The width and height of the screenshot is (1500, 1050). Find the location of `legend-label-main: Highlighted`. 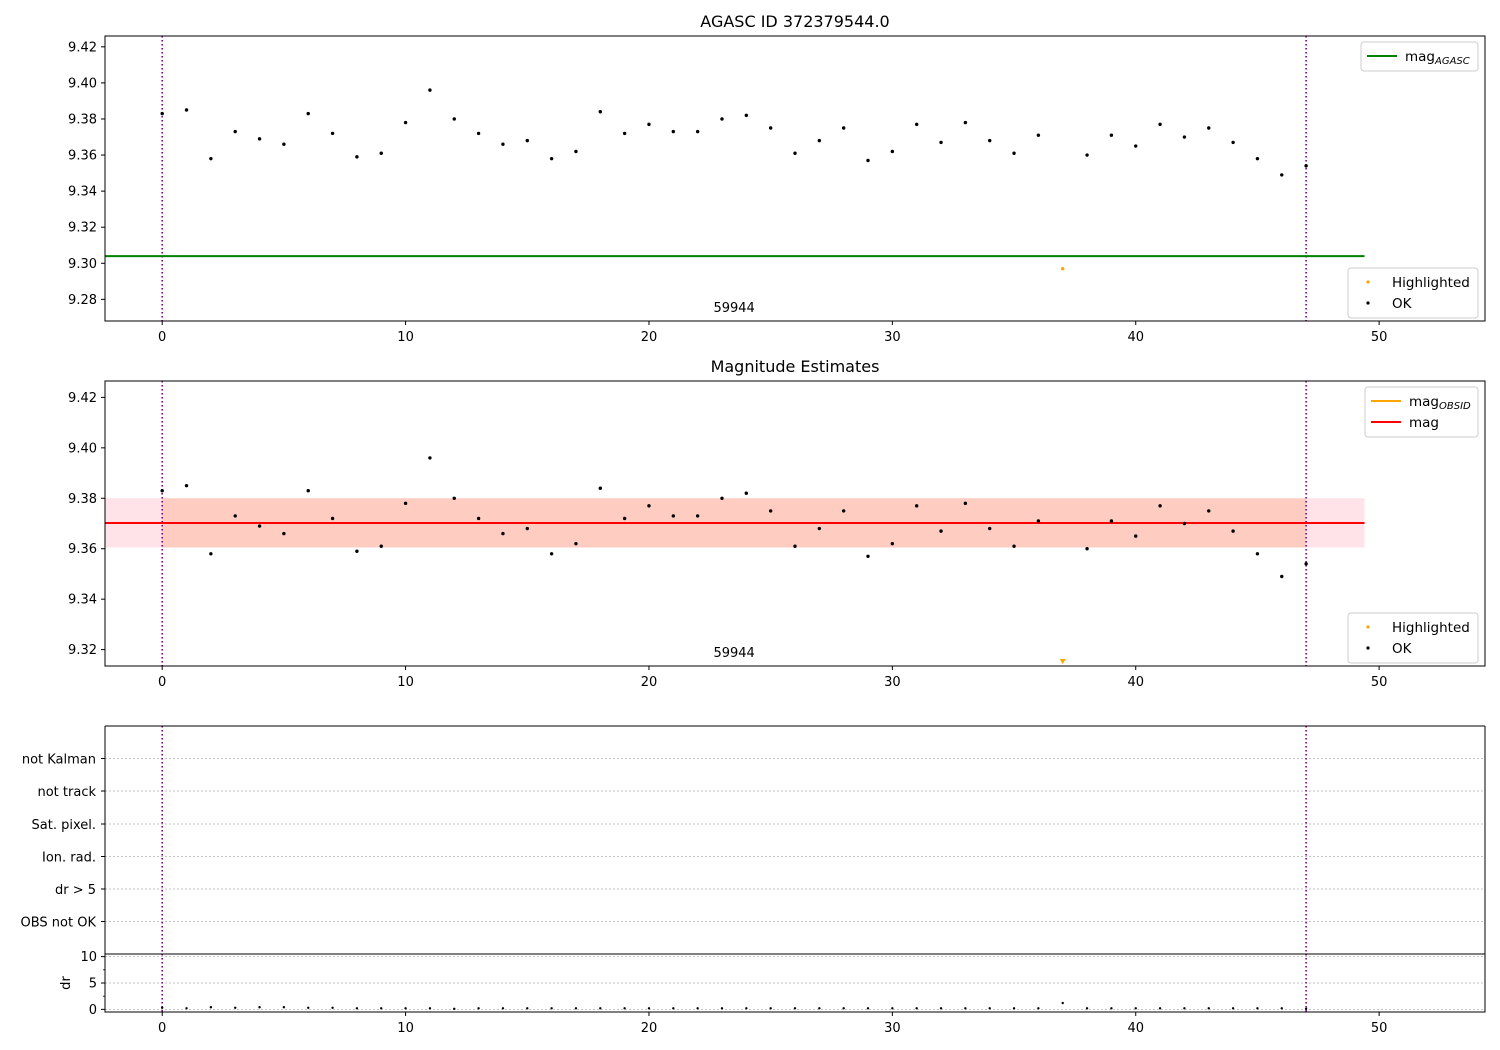

legend-label-main: Highlighted is located at coordinates (1431, 628).